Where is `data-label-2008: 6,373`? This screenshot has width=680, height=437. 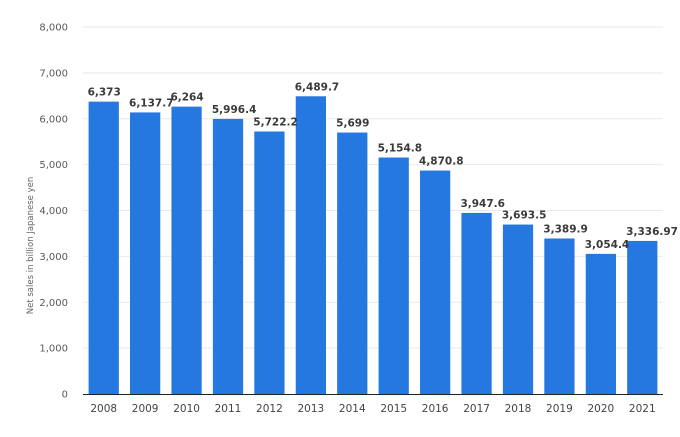 data-label-2008: 6,373 is located at coordinates (104, 93).